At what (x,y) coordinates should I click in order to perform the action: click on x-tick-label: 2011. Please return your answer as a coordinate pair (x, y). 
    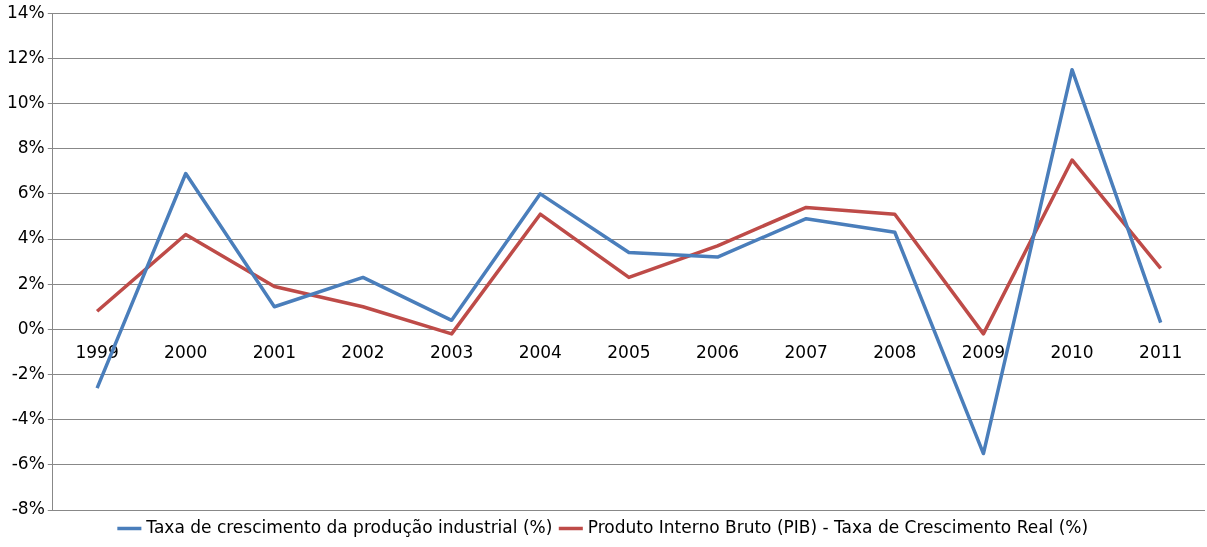
    Looking at the image, I should click on (1161, 351).